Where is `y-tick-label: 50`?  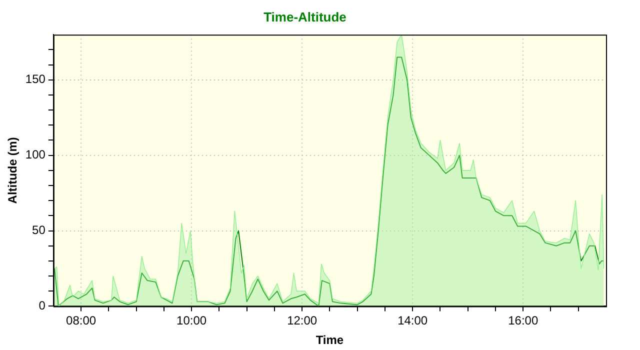 y-tick-label: 50 is located at coordinates (39, 230).